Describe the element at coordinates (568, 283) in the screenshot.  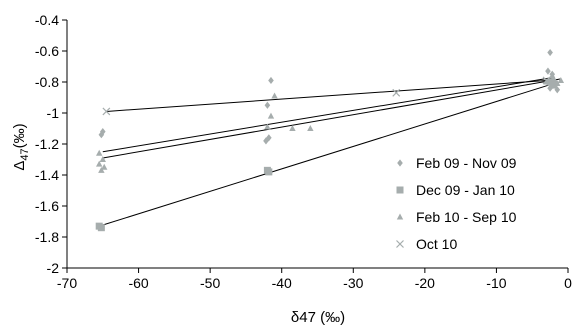
I see `x-tick-label: 0` at that location.